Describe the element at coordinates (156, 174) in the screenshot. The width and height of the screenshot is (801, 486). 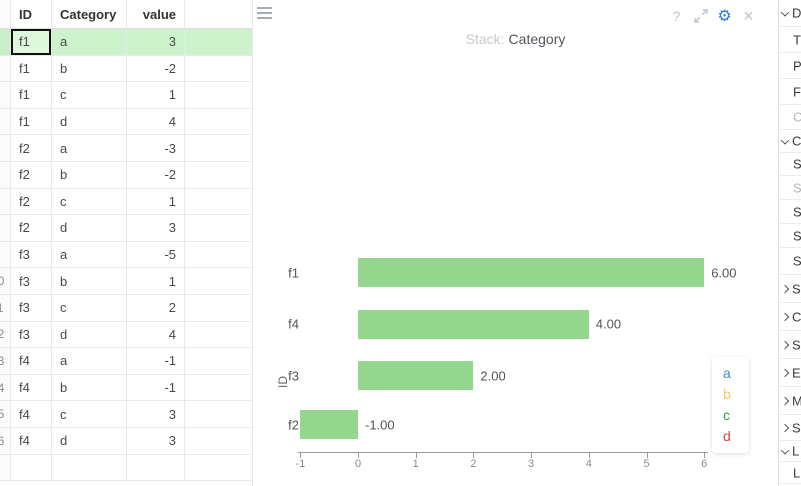
I see `cell-value: -2` at that location.